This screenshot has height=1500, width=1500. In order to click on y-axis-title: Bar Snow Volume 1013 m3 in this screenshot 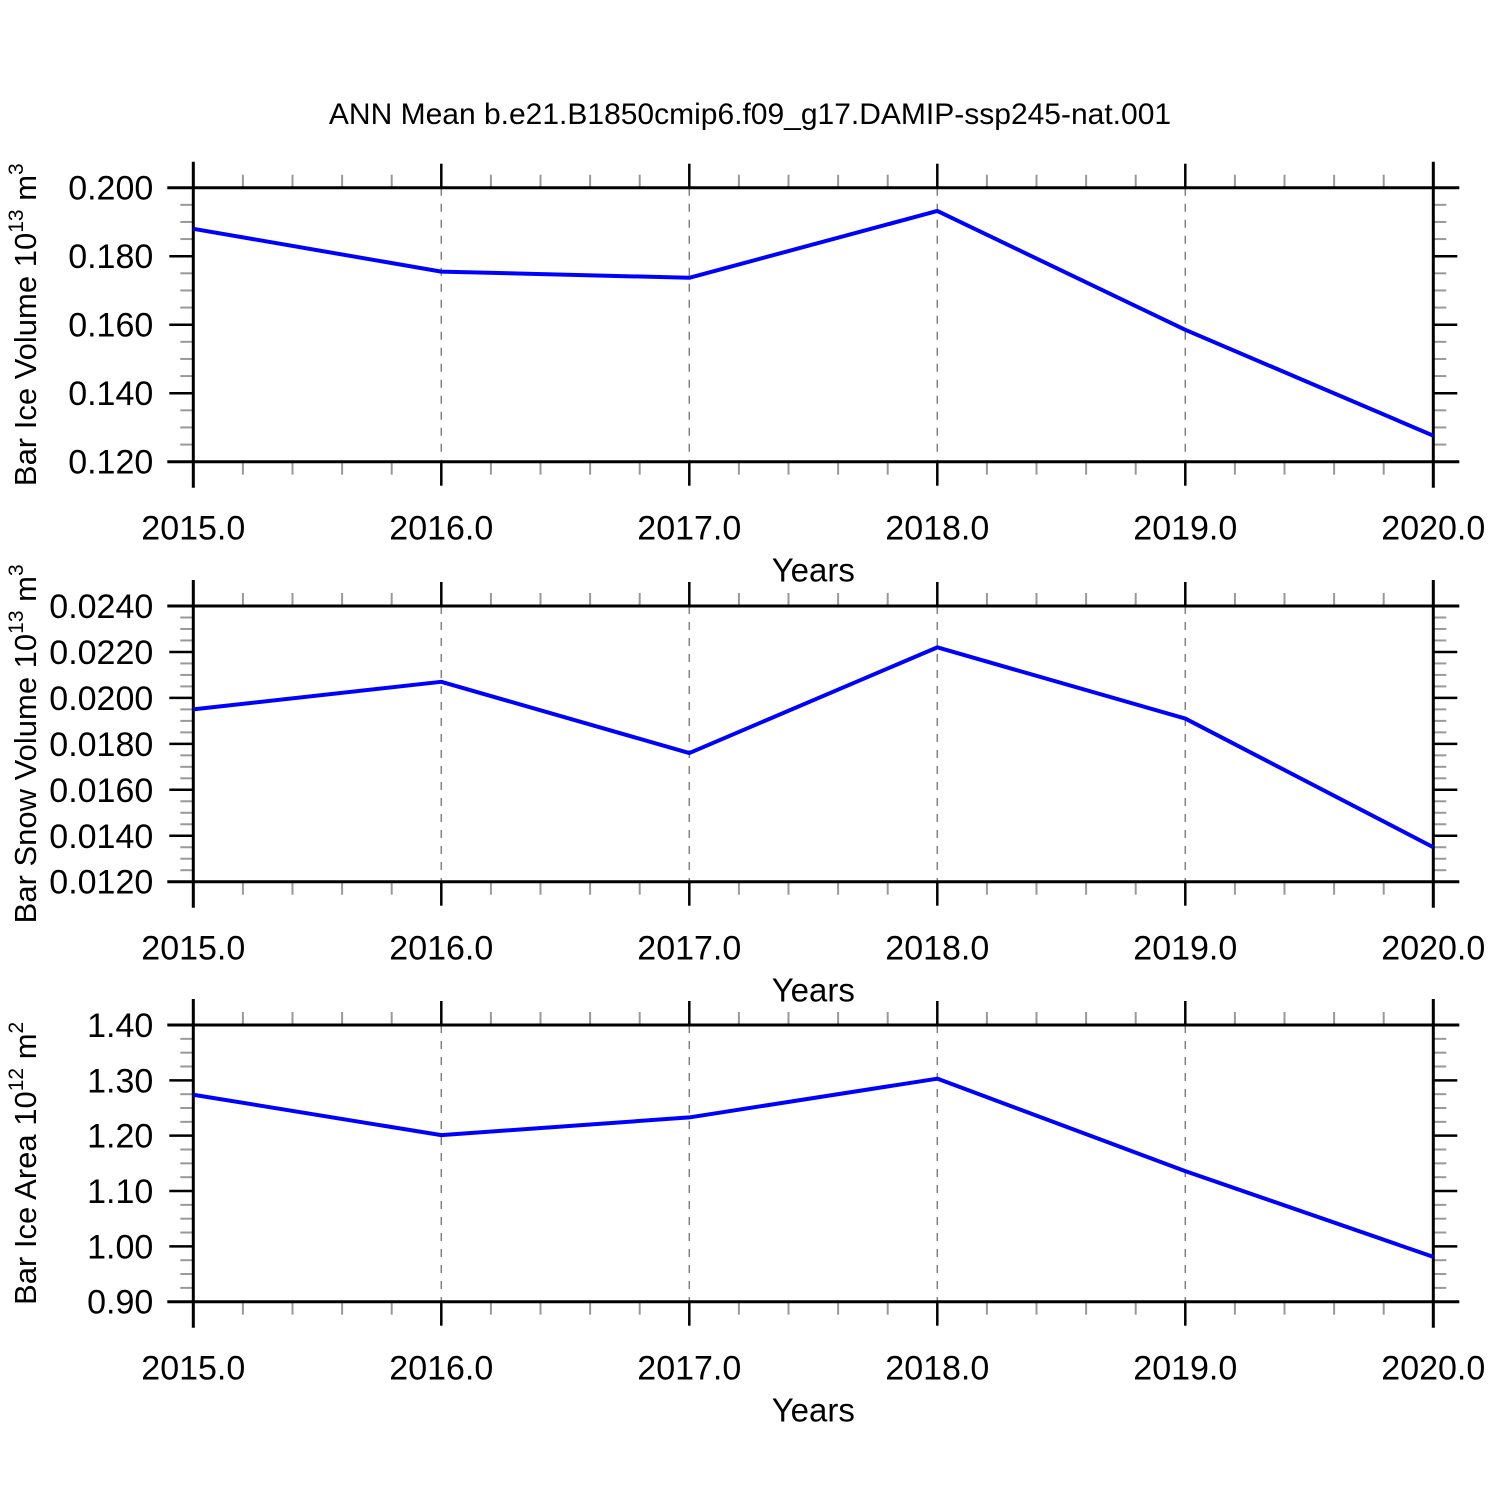, I will do `click(24, 743)`.